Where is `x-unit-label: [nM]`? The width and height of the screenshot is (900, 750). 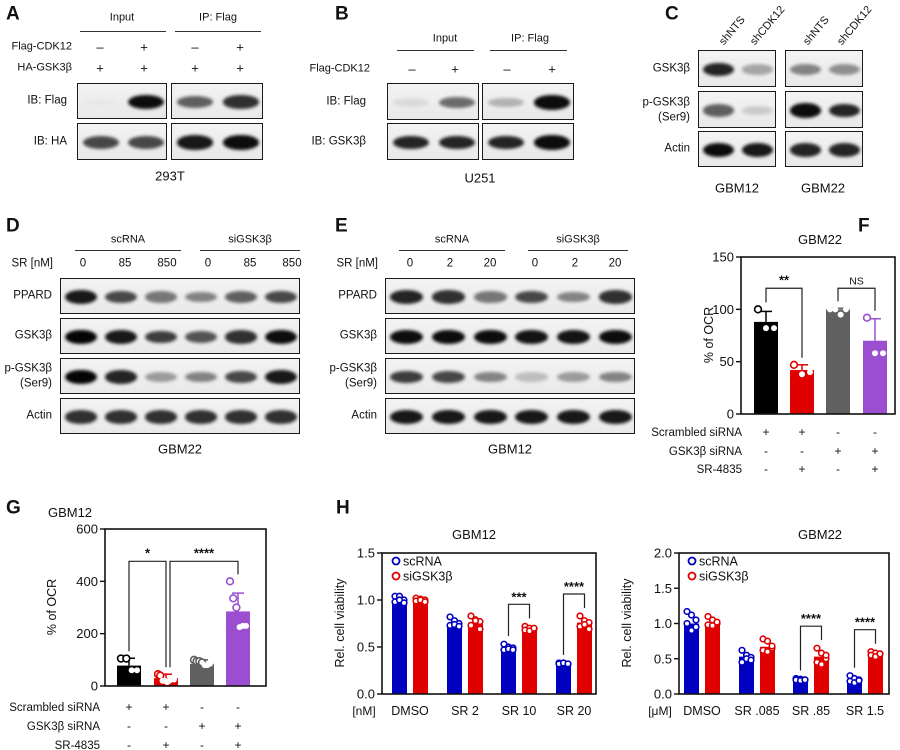 x-unit-label: [nM] is located at coordinates (363, 711).